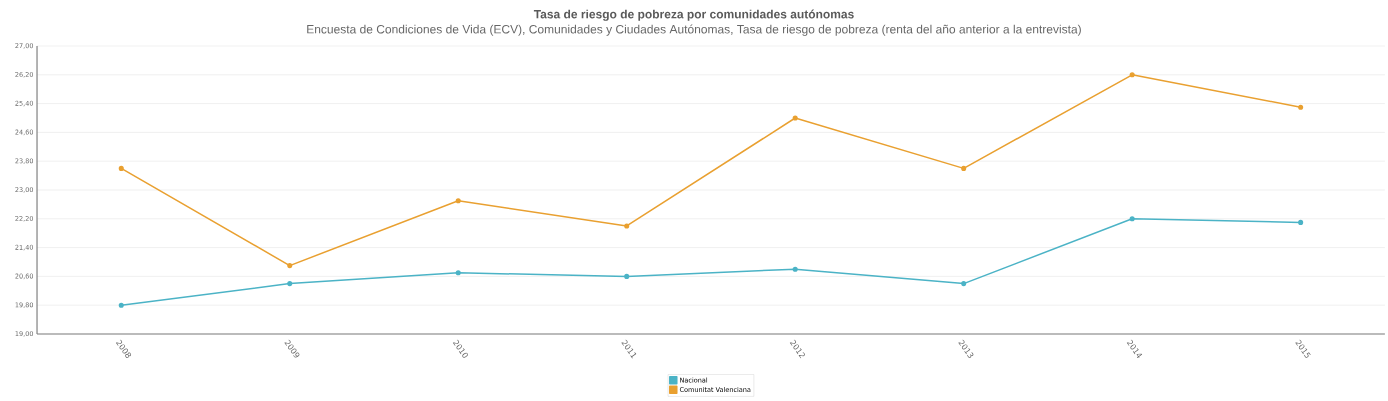 The width and height of the screenshot is (1388, 401). I want to click on chart-title: Tasa de riesgo de pobreza por comunidades autónomas, so click(693, 15).